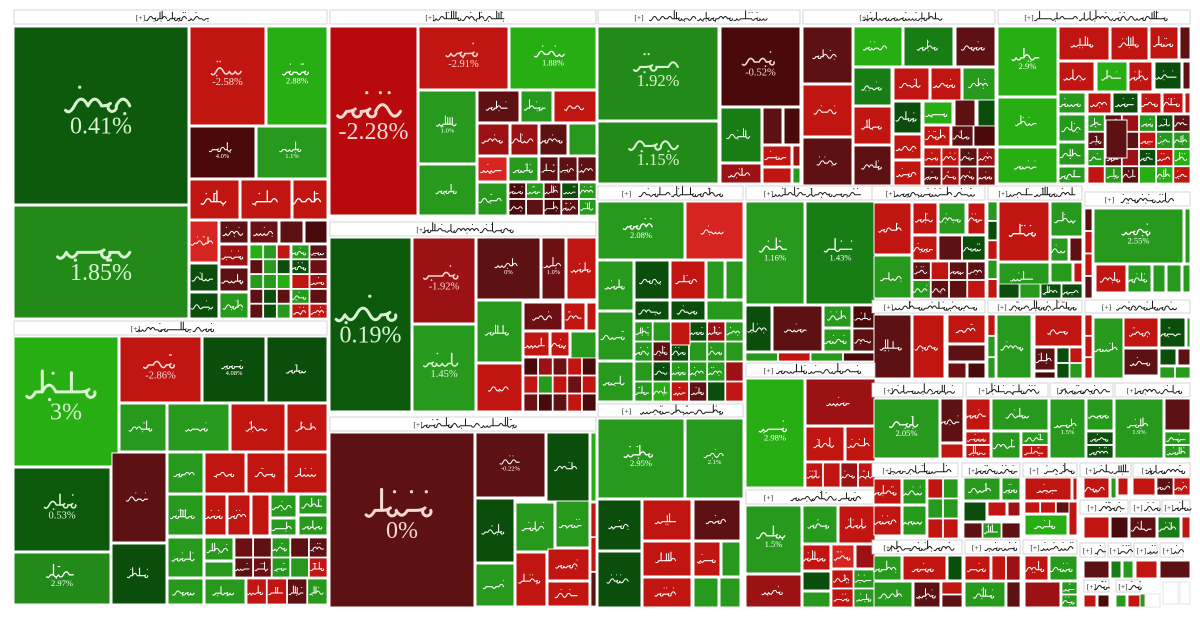 The image size is (1200, 625). I want to click on svg-text: 1.16%, so click(775, 257).